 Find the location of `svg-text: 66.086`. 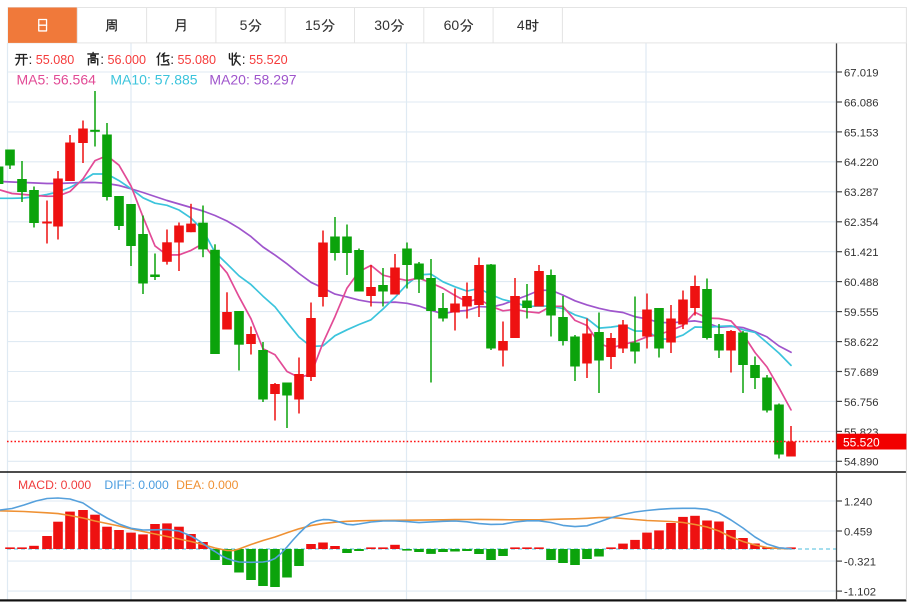

svg-text: 66.086 is located at coordinates (861, 103).